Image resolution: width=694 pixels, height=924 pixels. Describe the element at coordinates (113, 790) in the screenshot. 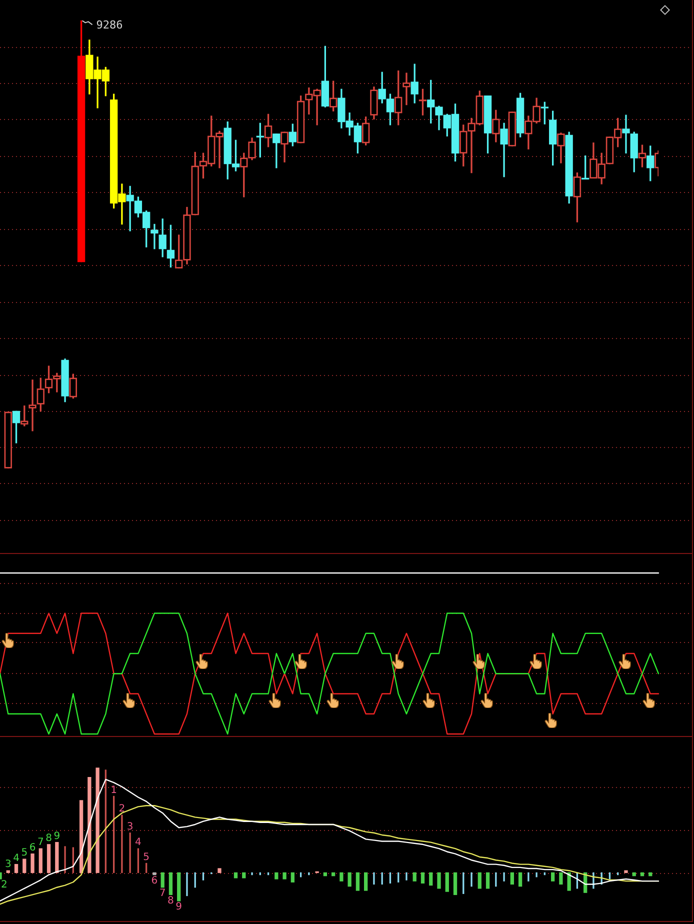

I see `annotation: 1` at that location.